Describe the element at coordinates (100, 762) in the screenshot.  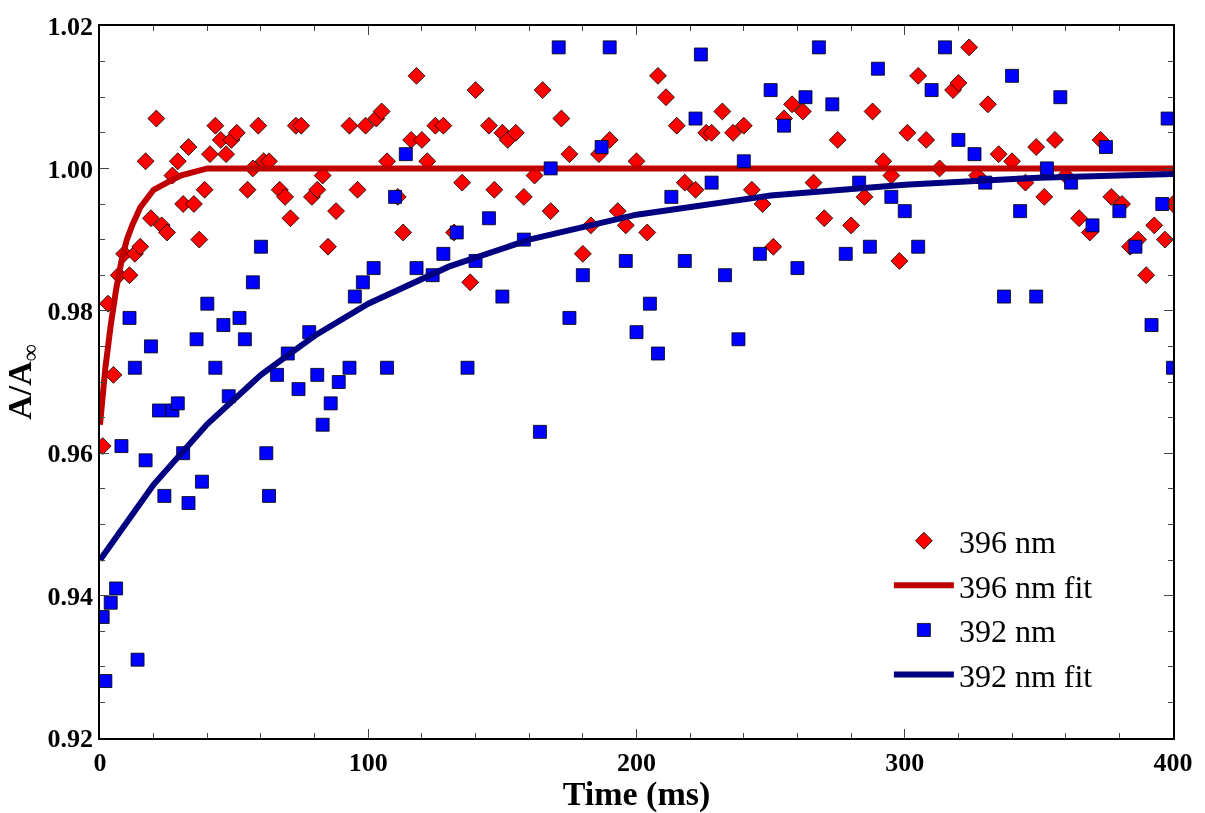
I see `x-tick-label: 0` at that location.